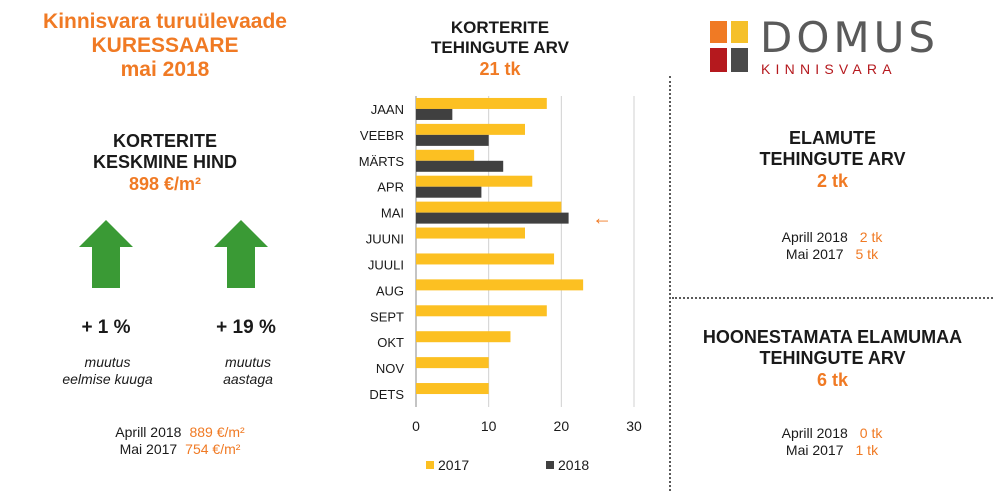 The height and width of the screenshot is (491, 993). I want to click on houses-comparison-value: 2 tk, so click(871, 237).